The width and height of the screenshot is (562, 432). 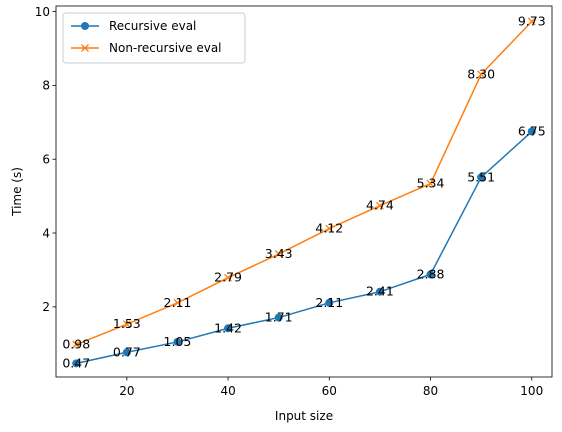 I want to click on legend-entry-2: Non-recursive eval, so click(x=146, y=48).